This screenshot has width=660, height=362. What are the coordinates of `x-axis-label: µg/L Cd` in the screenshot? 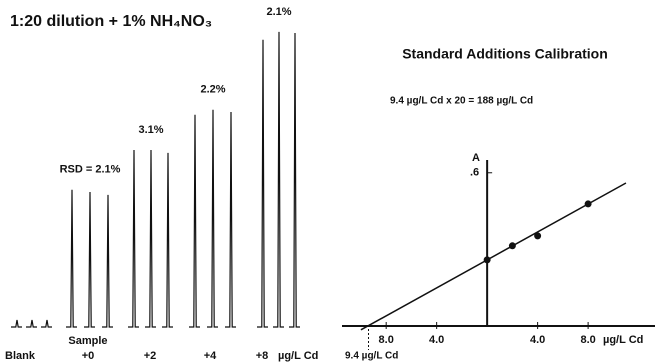 It's located at (623, 340).